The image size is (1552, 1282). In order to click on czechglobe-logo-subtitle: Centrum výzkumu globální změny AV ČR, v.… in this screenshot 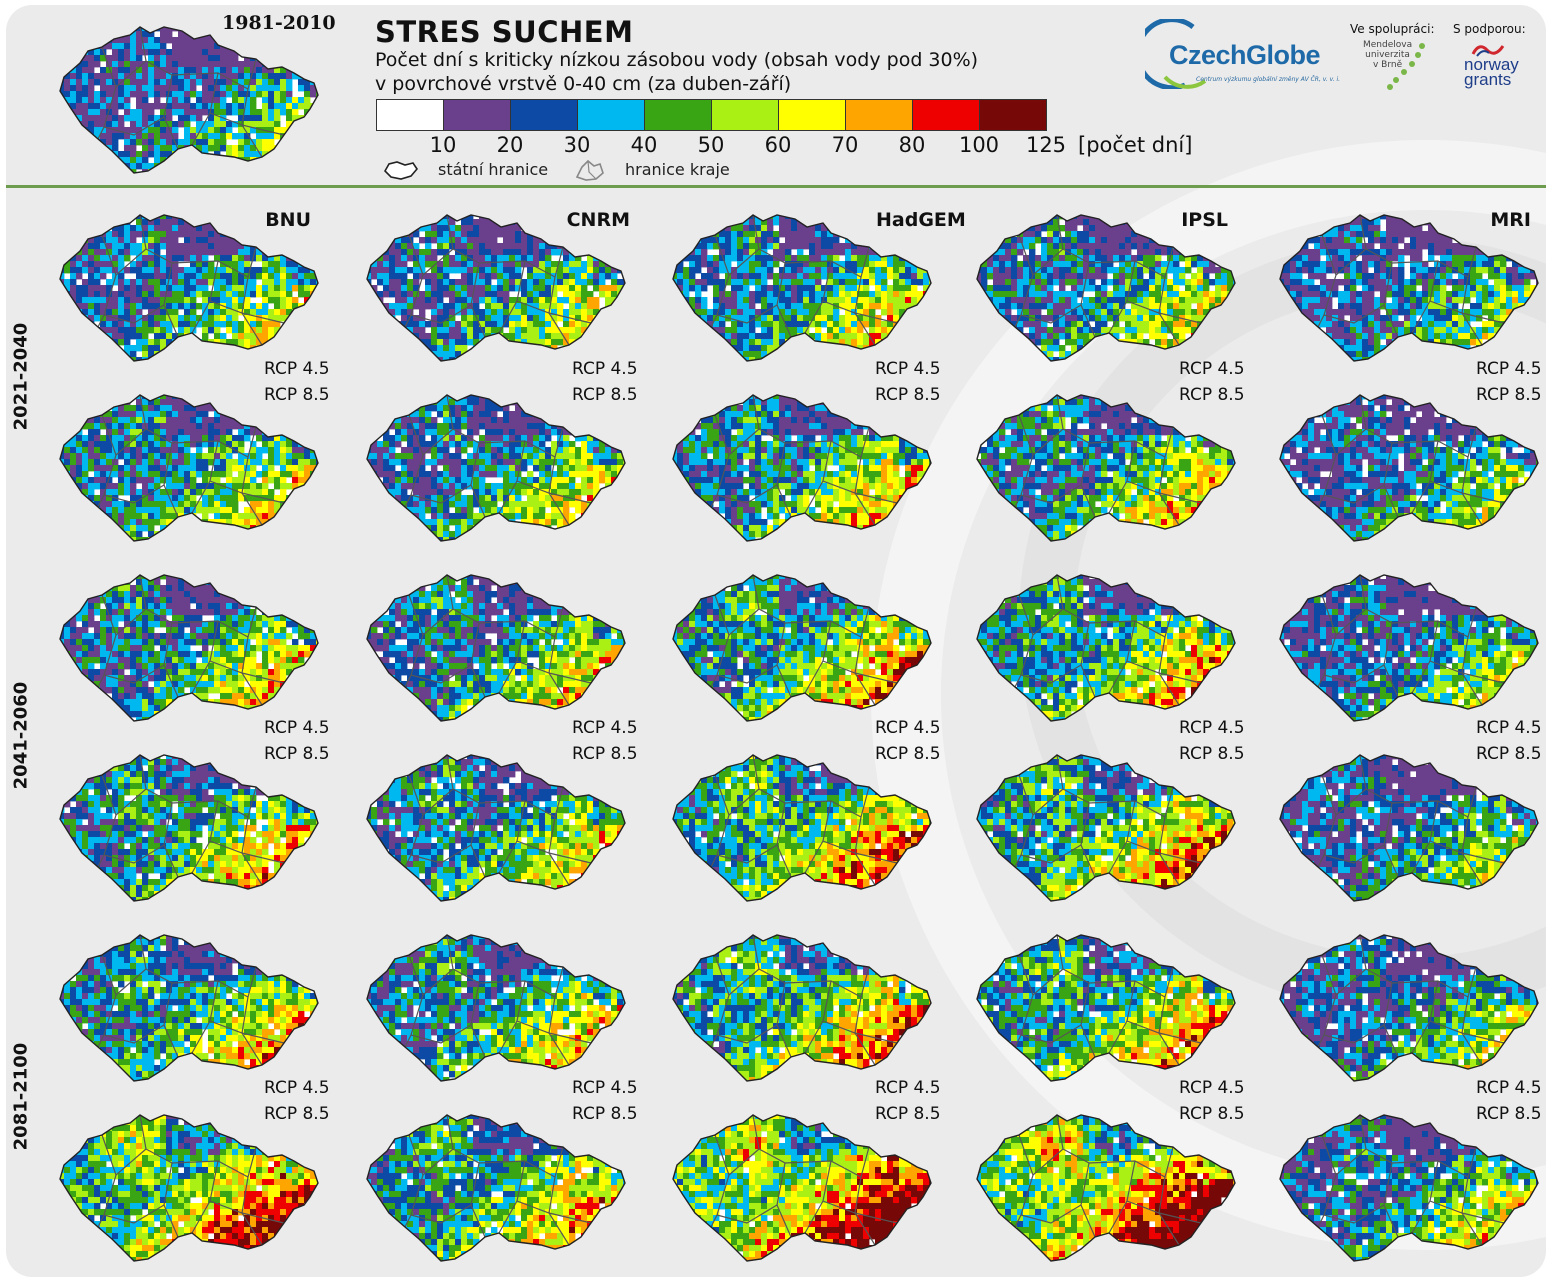, I will do `click(1268, 79)`.